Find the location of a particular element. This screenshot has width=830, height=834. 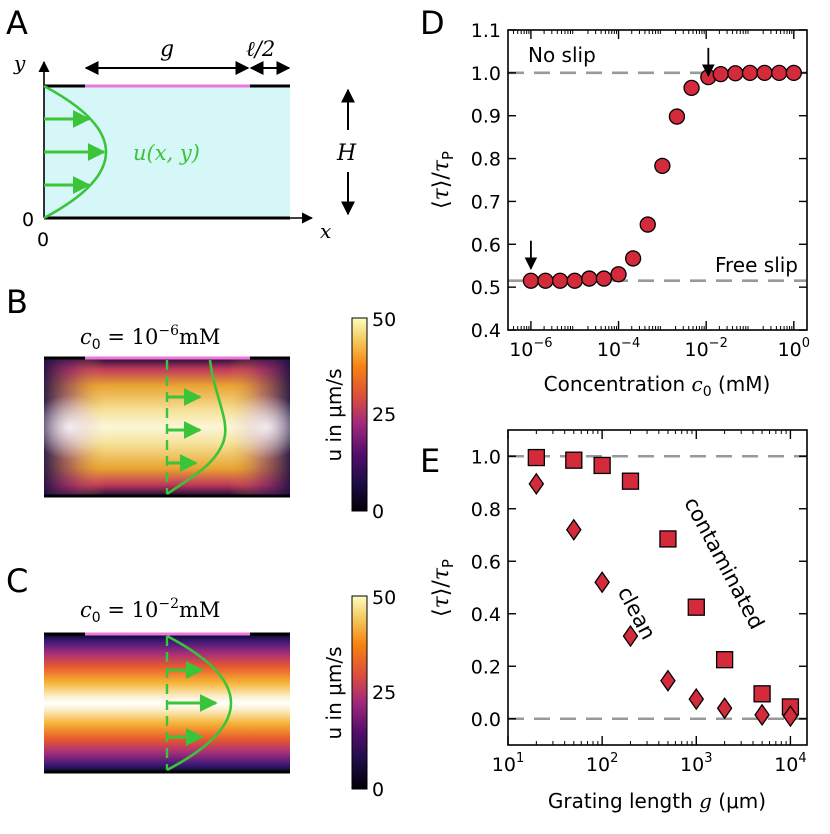

chart-e-xtick-label: 10³ is located at coordinates (696, 763).